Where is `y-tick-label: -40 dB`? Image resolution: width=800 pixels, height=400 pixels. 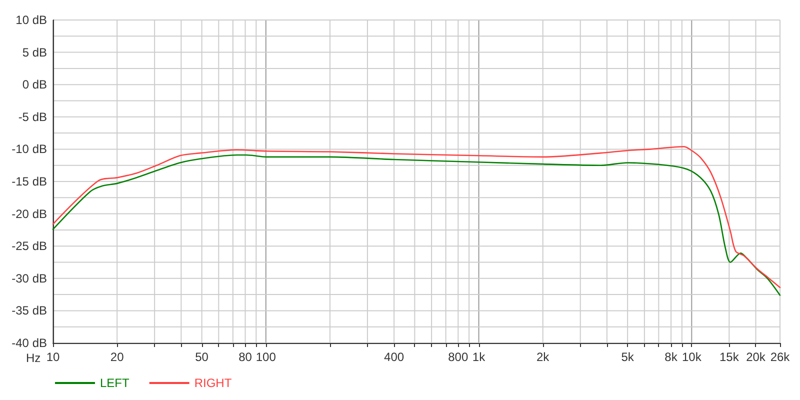 y-tick-label: -40 dB is located at coordinates (29, 343).